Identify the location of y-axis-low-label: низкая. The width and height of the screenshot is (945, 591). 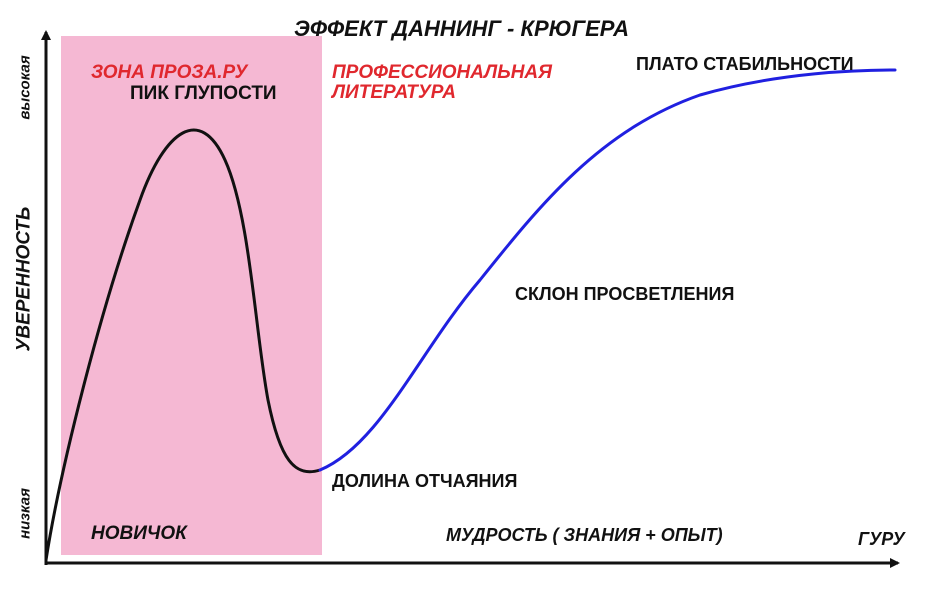
(25, 513).